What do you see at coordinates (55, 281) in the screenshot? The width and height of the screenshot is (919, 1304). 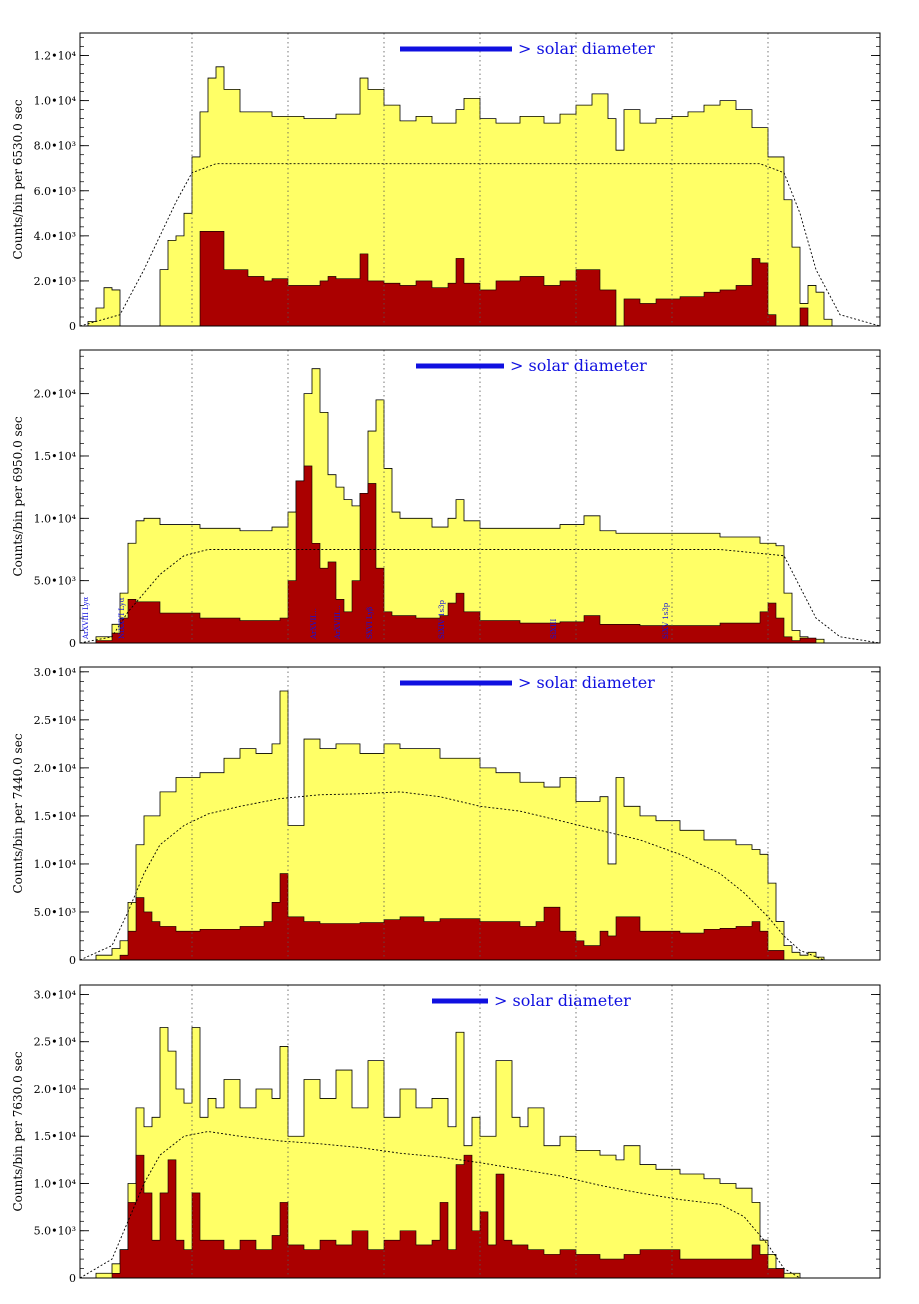 I see `y-tick-label: 2.0•10³` at bounding box center [55, 281].